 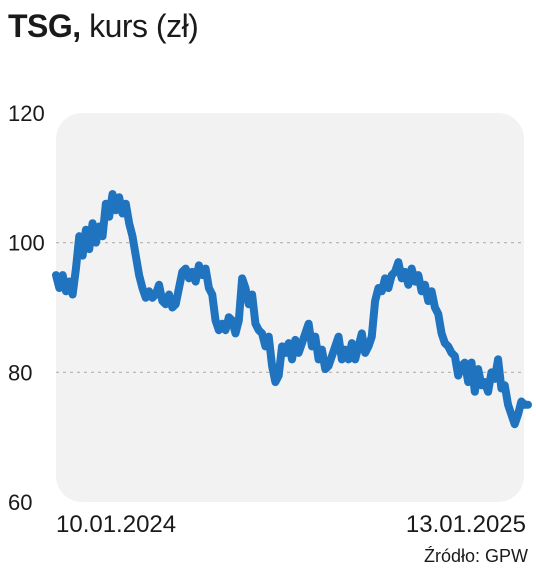 I want to click on ticker-label: TSG,, so click(x=44, y=26).